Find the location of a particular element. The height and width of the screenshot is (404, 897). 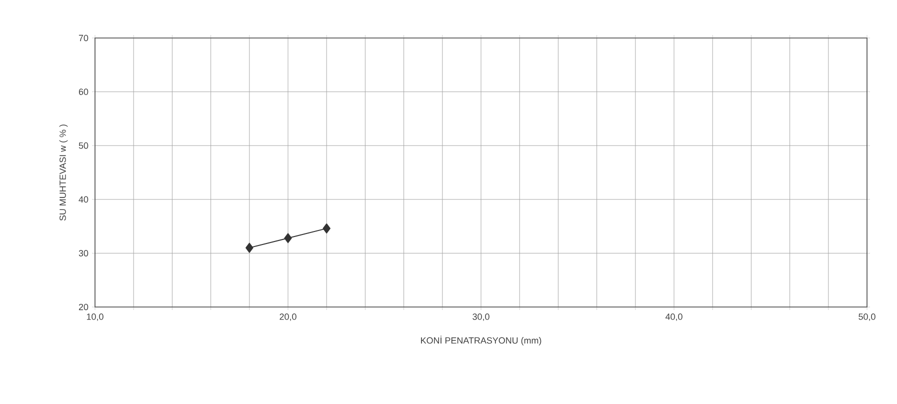

x-tick-label: 50,0 is located at coordinates (867, 317).